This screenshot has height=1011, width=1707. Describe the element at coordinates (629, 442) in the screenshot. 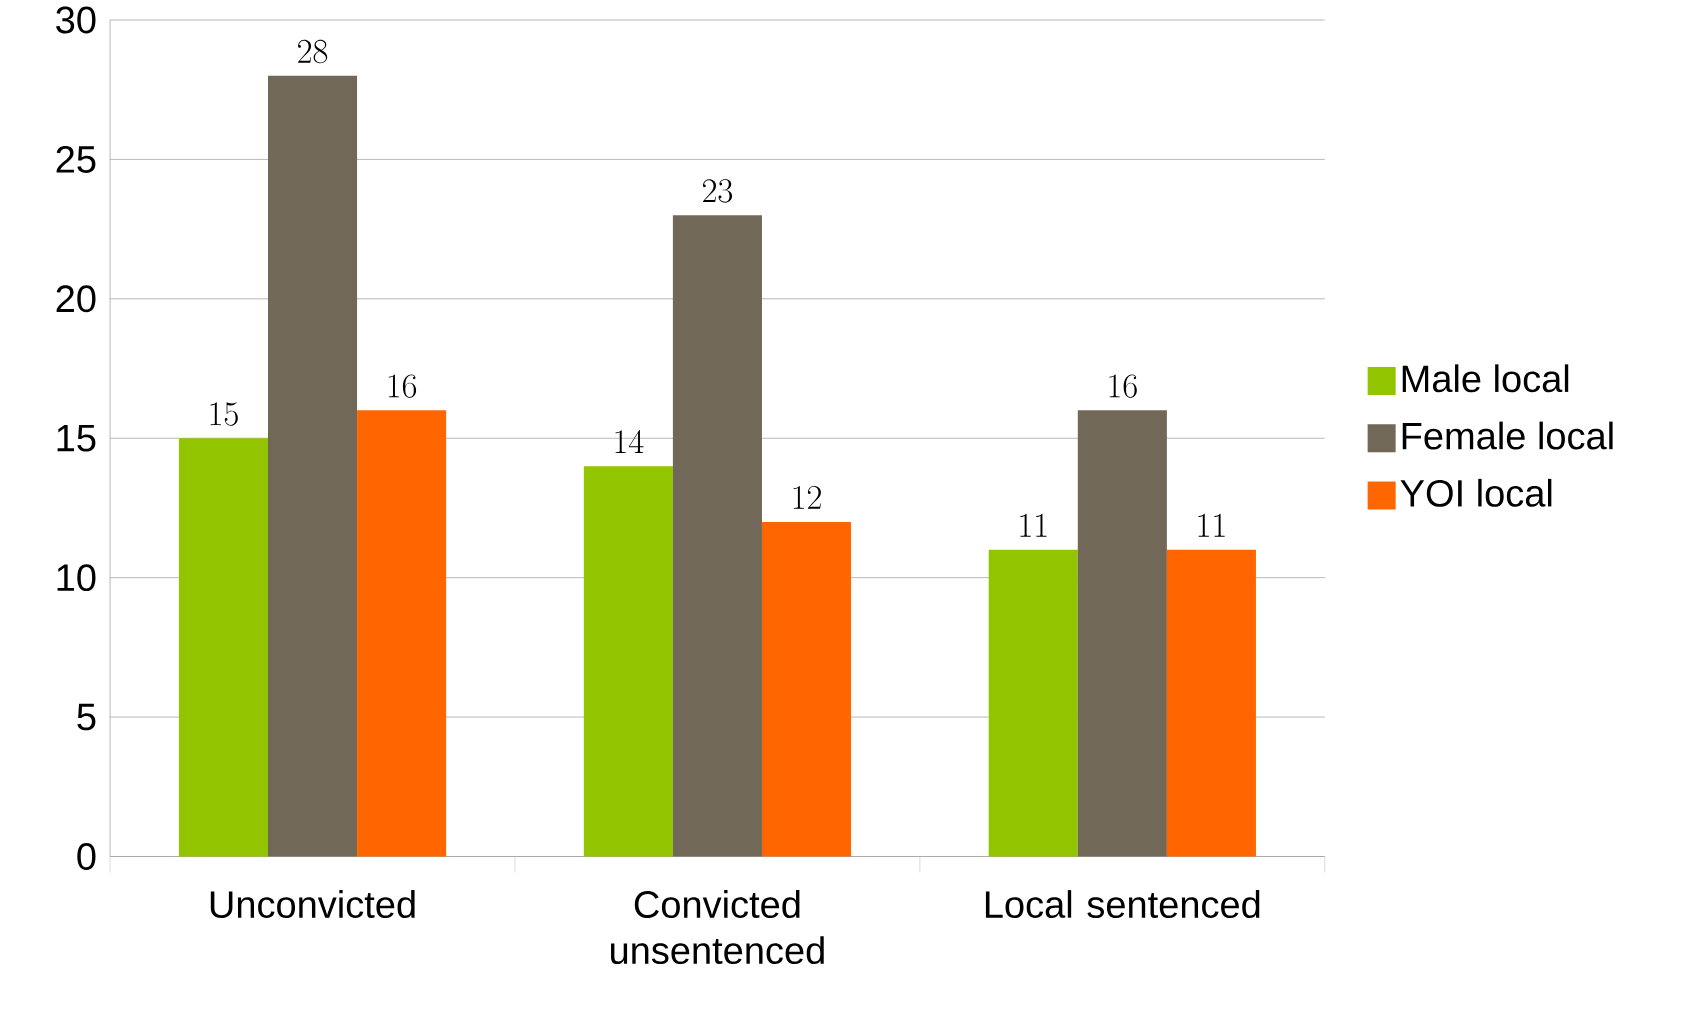

I see `data-label: 14` at that location.